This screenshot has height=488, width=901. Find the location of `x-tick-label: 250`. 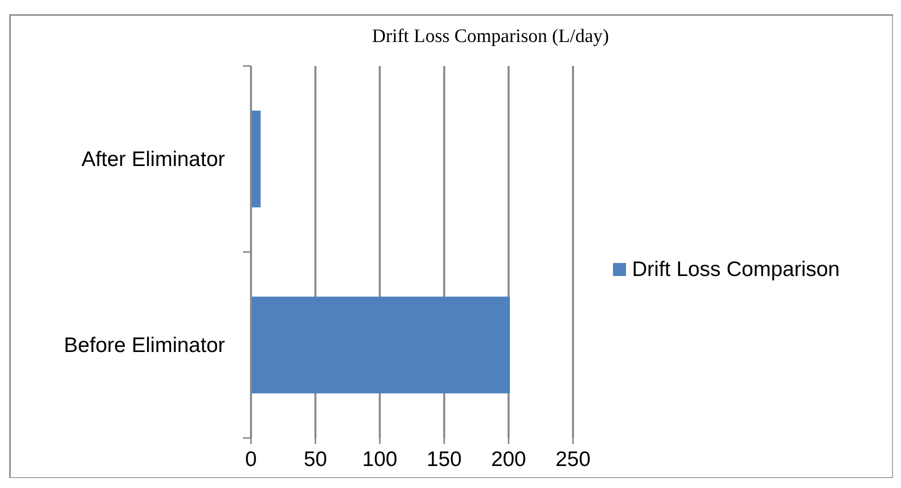

x-tick-label: 250 is located at coordinates (573, 459).